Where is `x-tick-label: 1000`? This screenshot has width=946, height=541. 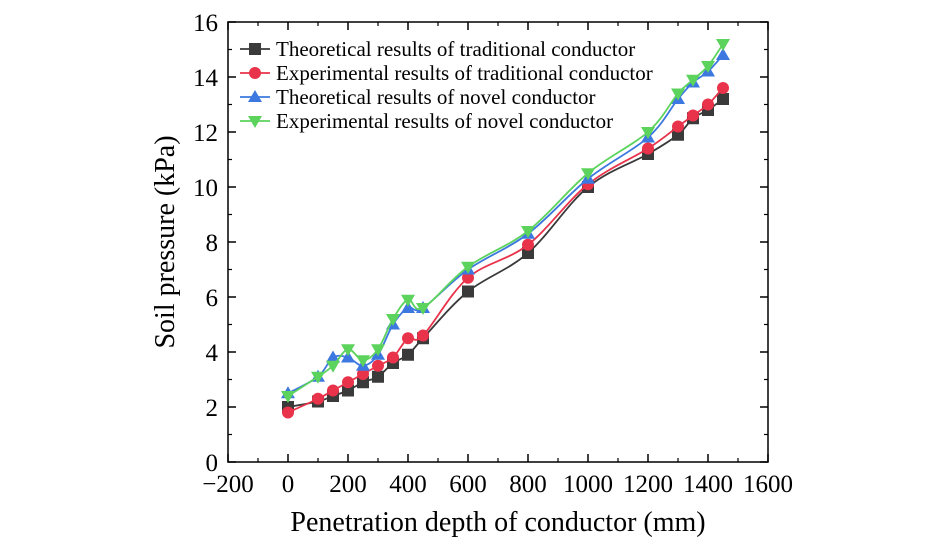 x-tick-label: 1000 is located at coordinates (588, 484).